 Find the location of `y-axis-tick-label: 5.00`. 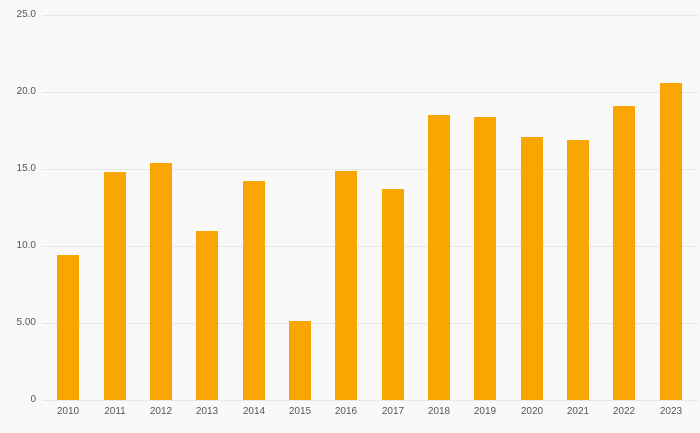

y-axis-tick-label: 5.00 is located at coordinates (26, 322).